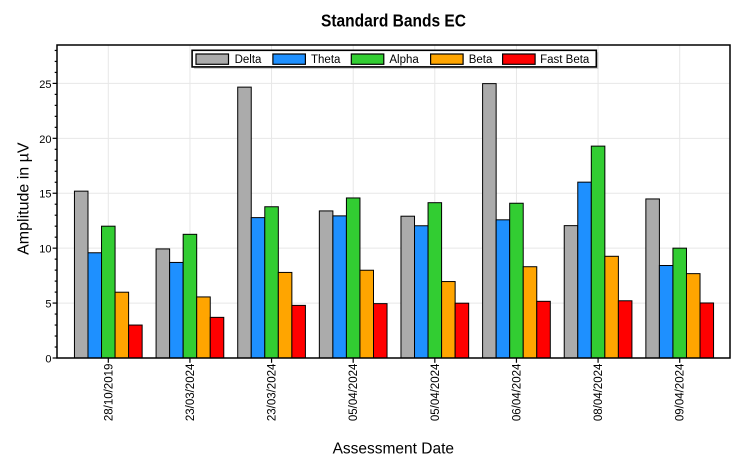  I want to click on svg-text: Beta, so click(481, 60).